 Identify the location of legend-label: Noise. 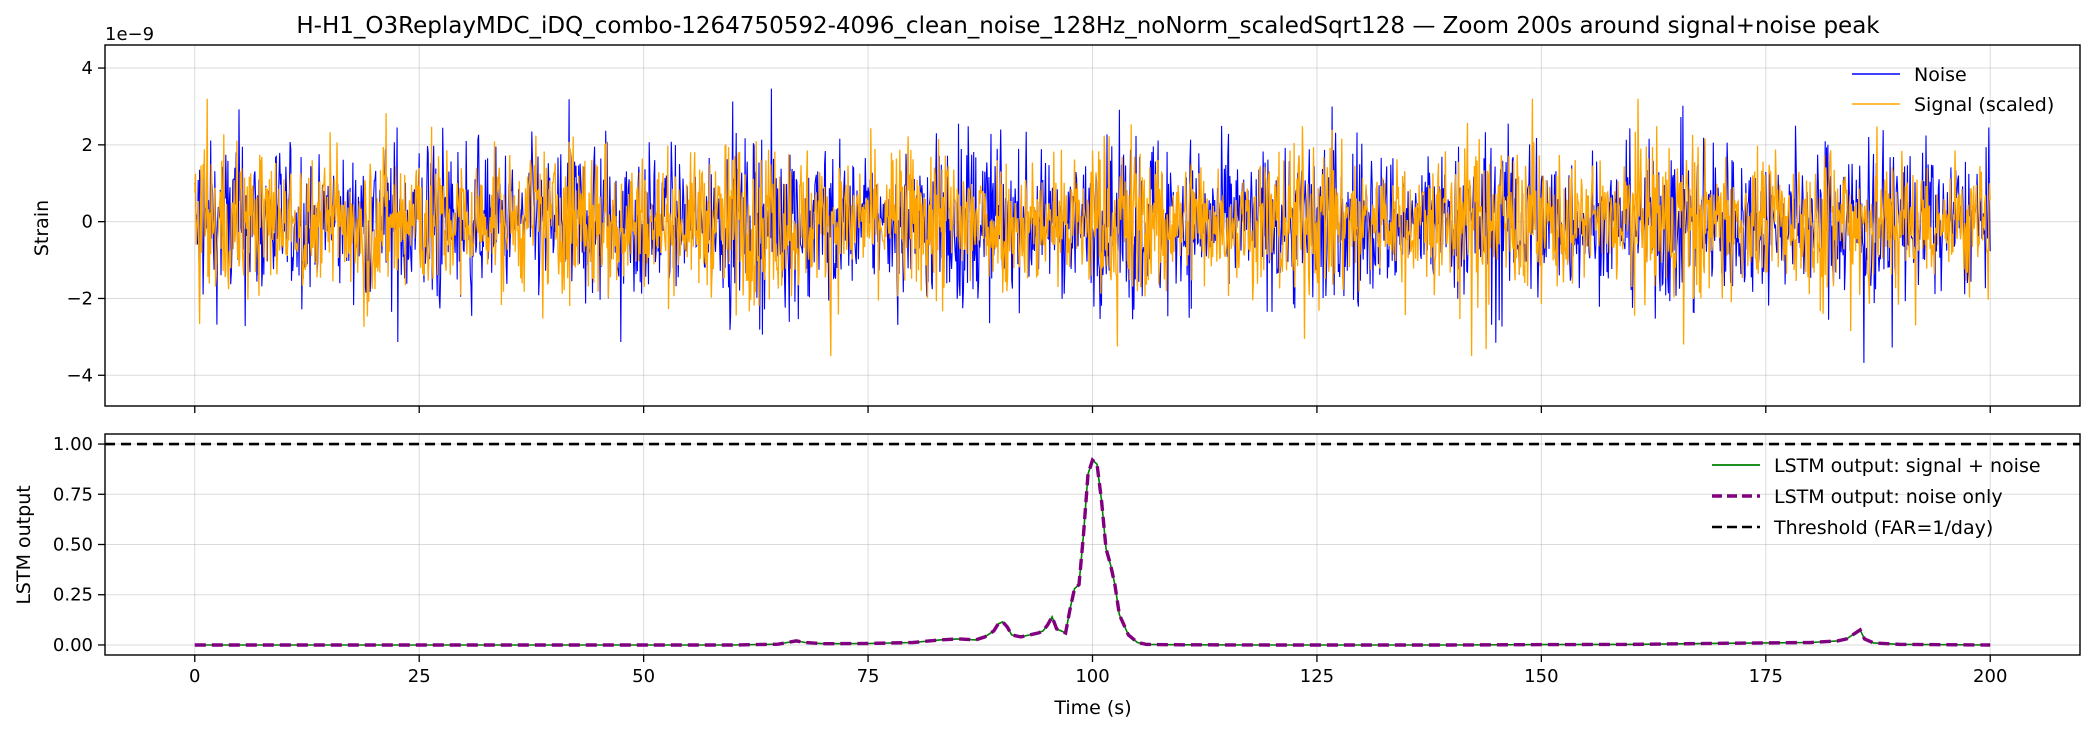
(1940, 75).